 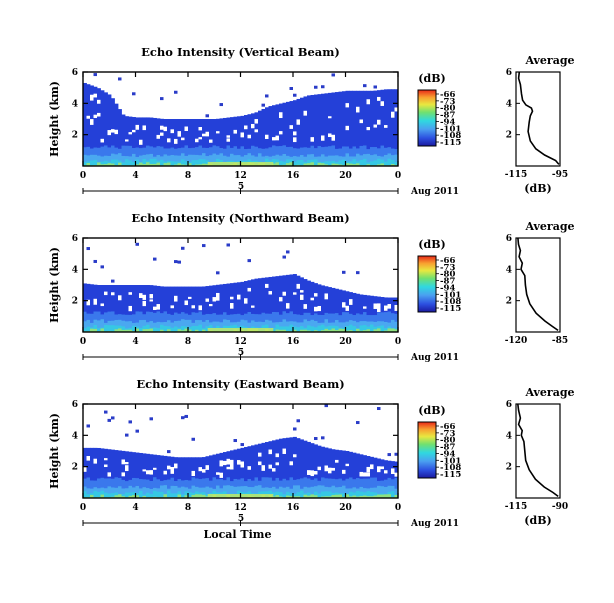 What do you see at coordinates (75, 302) in the screenshot?
I see `y-tick-label: 2` at bounding box center [75, 302].